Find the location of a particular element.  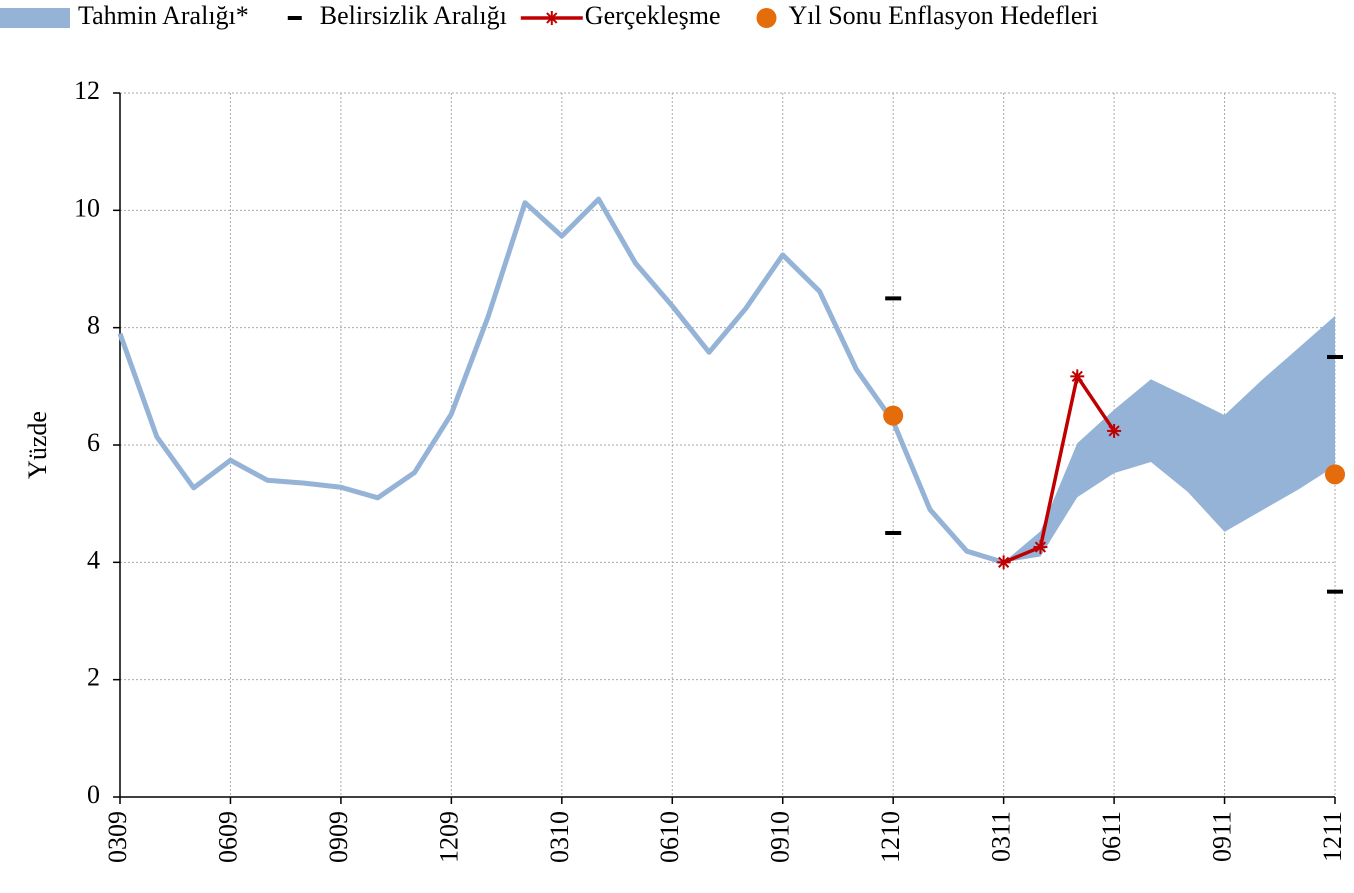

x-tick-label: 1211 is located at coordinates (1332, 836).